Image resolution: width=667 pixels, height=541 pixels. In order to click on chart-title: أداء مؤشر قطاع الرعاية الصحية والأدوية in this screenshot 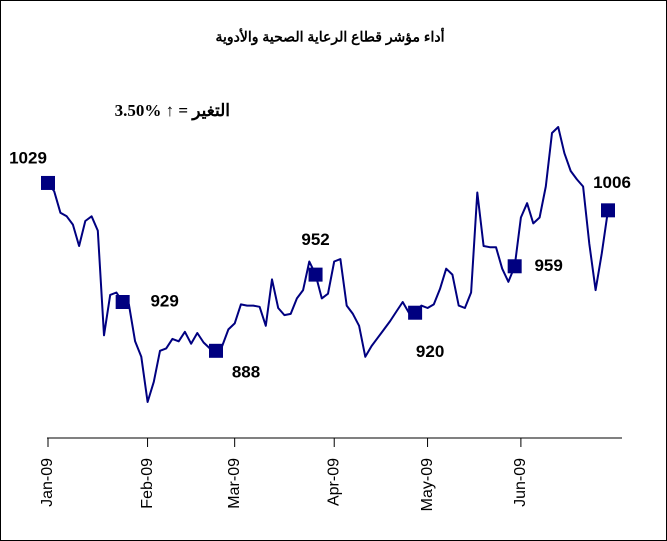, I will do `click(329, 36)`.